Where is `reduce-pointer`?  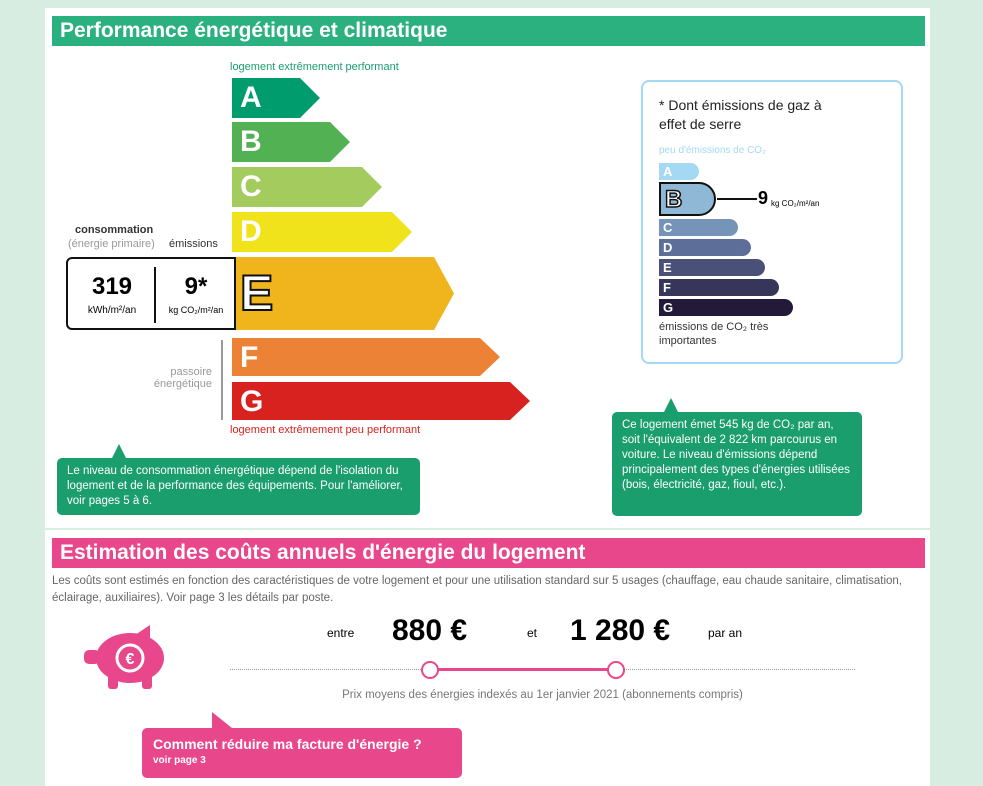 reduce-pointer is located at coordinates (222, 720).